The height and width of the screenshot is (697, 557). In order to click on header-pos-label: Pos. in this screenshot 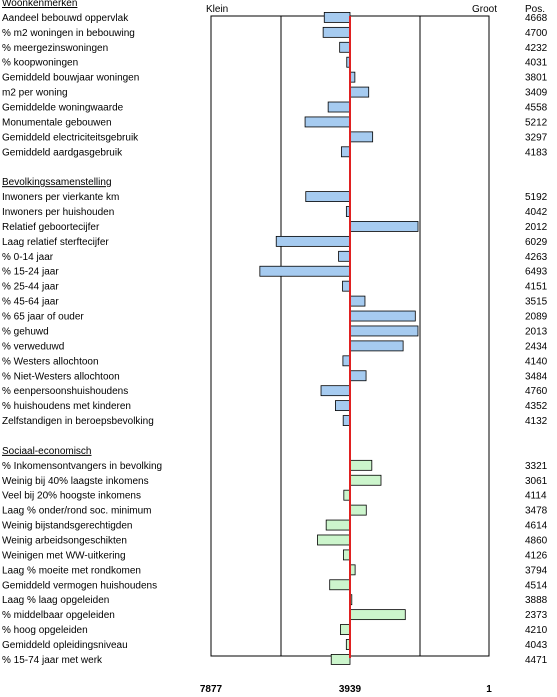, I will do `click(535, 9)`.